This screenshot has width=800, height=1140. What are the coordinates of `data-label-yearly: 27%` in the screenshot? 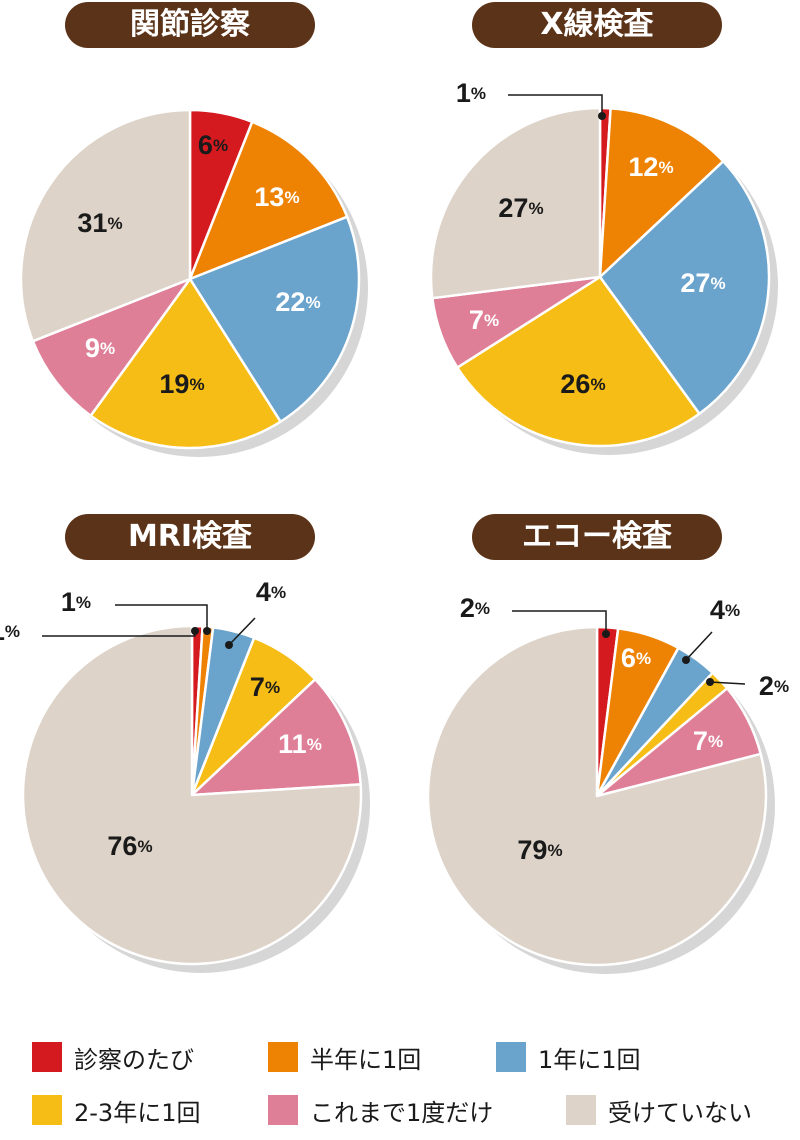 It's located at (702, 283).